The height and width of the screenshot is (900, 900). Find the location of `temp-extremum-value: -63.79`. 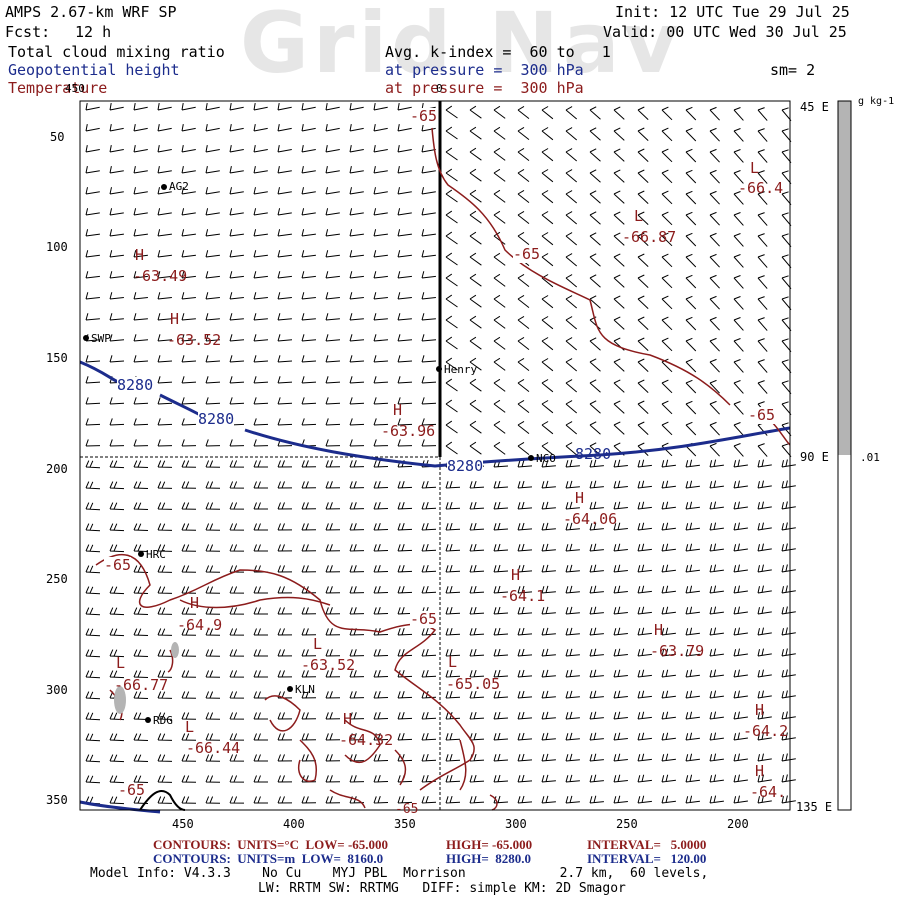

temp-extremum-value: -63.79 is located at coordinates (677, 651).